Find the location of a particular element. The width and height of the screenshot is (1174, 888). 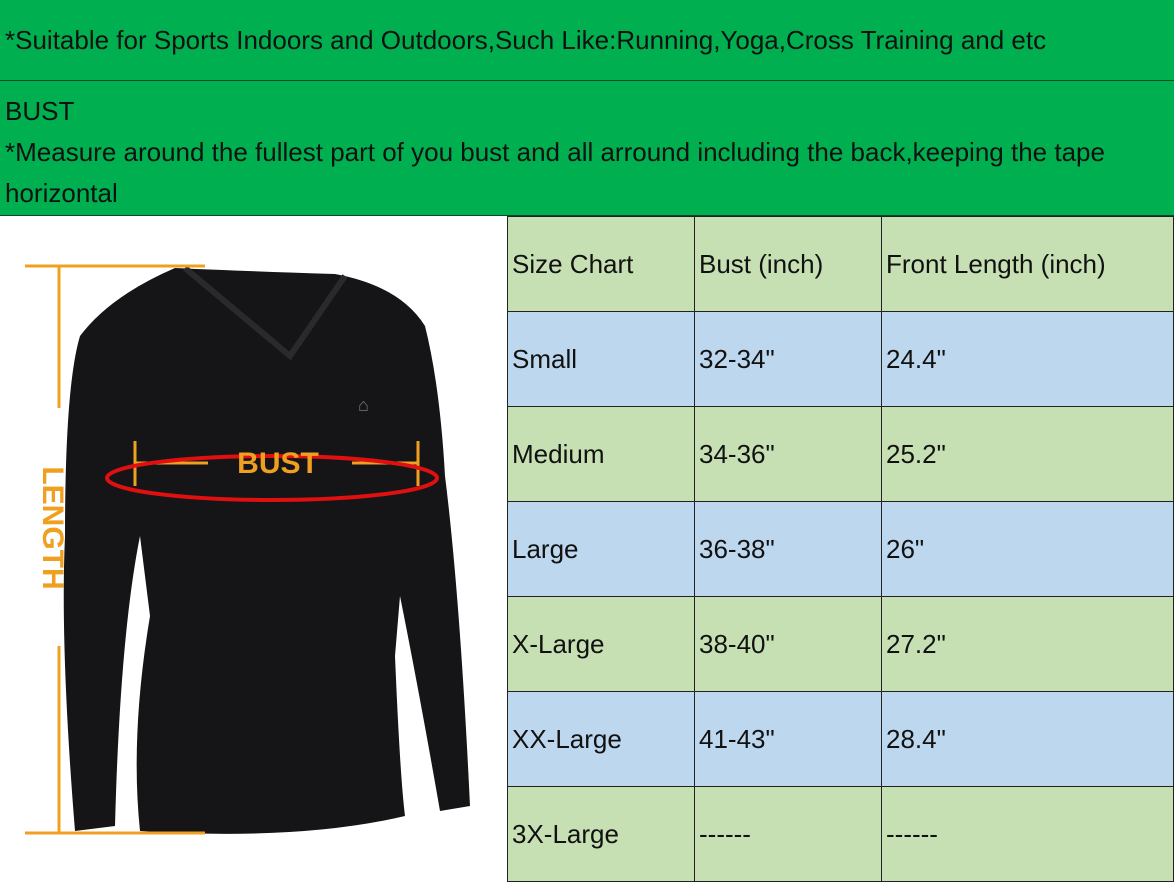

header-bust: Bust (inch) is located at coordinates (788, 264).